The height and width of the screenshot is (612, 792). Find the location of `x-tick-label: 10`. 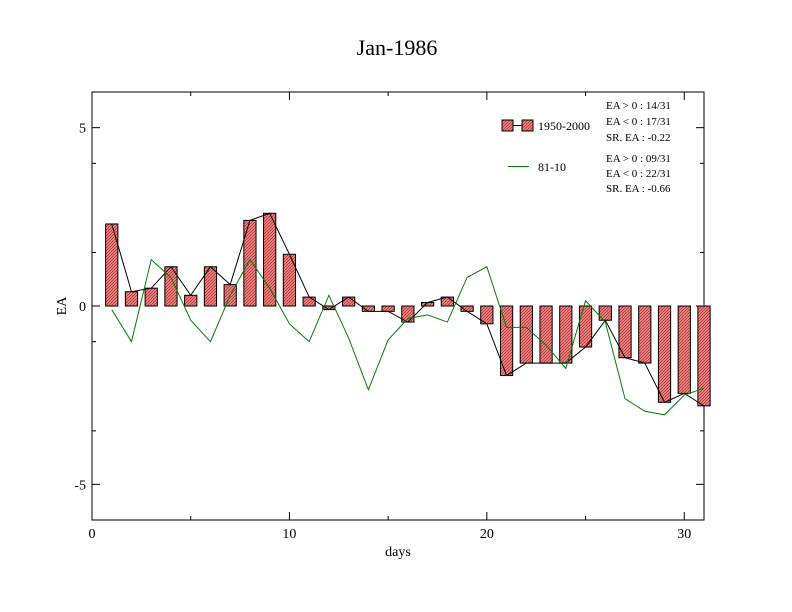

x-tick-label: 10 is located at coordinates (289, 534).